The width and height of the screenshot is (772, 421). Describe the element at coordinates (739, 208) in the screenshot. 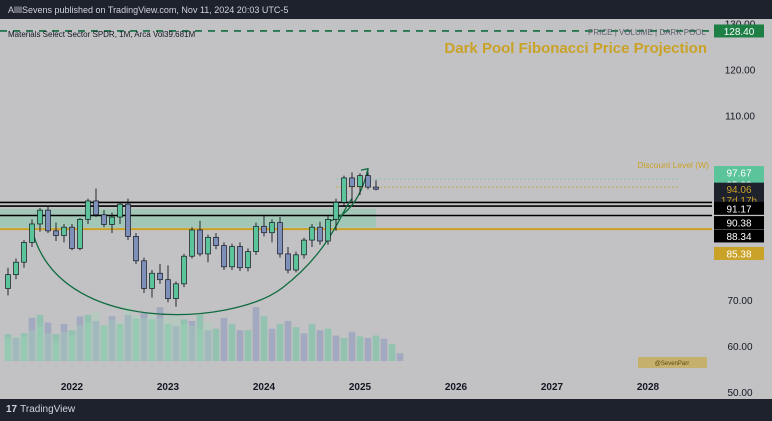

I see `price-tag-box` at that location.